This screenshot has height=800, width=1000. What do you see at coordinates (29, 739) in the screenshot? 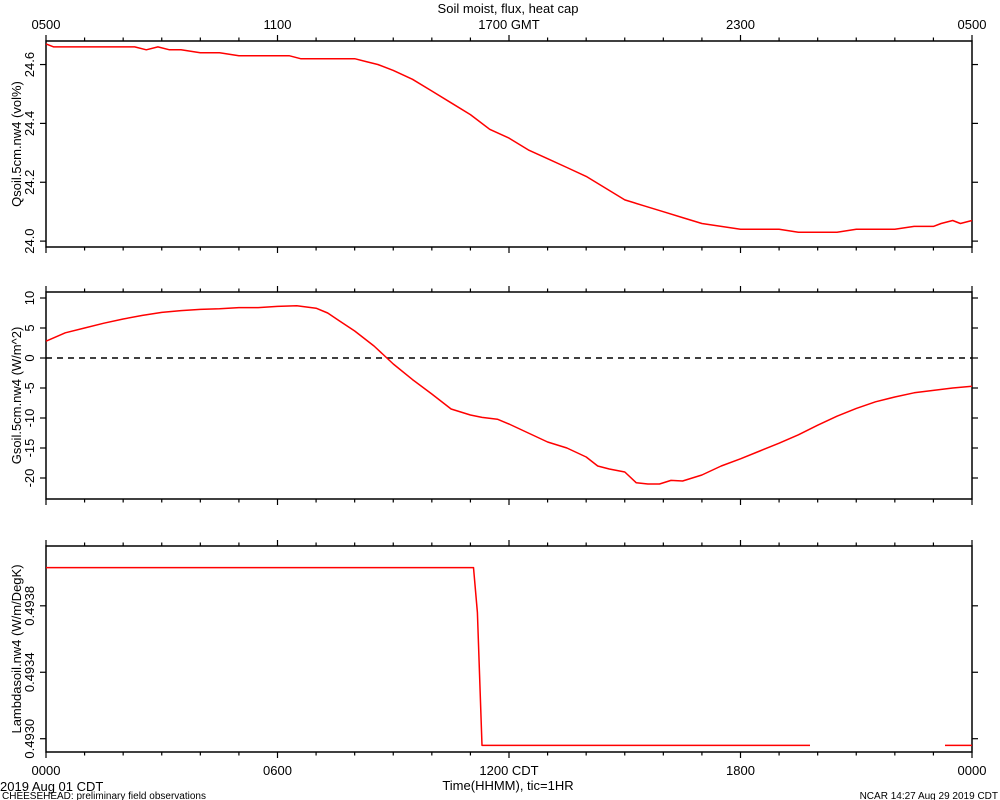
I see `y-tick-label: 0.4930` at bounding box center [29, 739].